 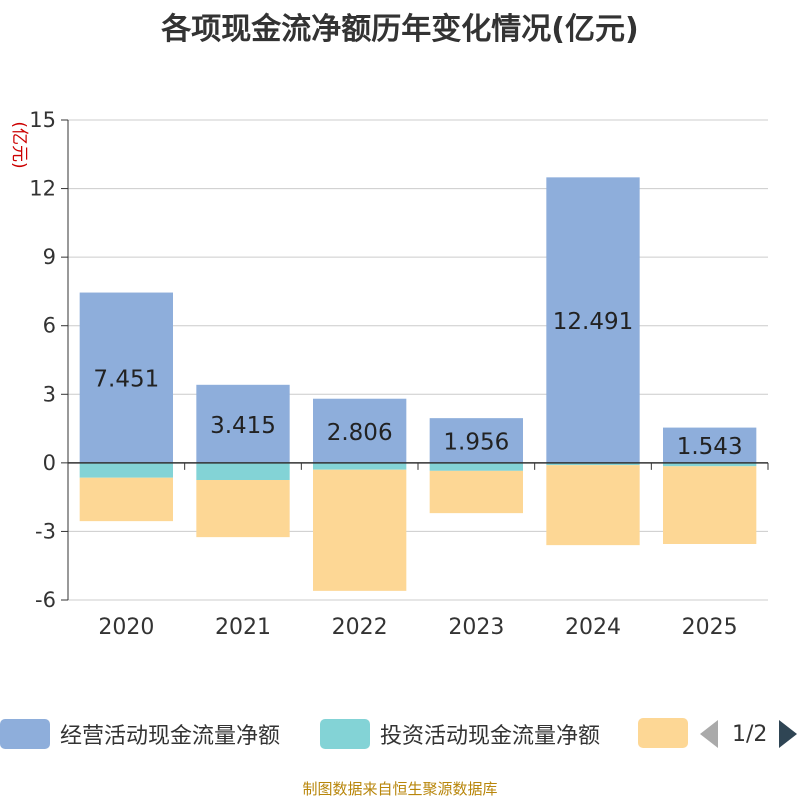 What do you see at coordinates (243, 509) in the screenshot?
I see `bar-financing-2021` at bounding box center [243, 509].